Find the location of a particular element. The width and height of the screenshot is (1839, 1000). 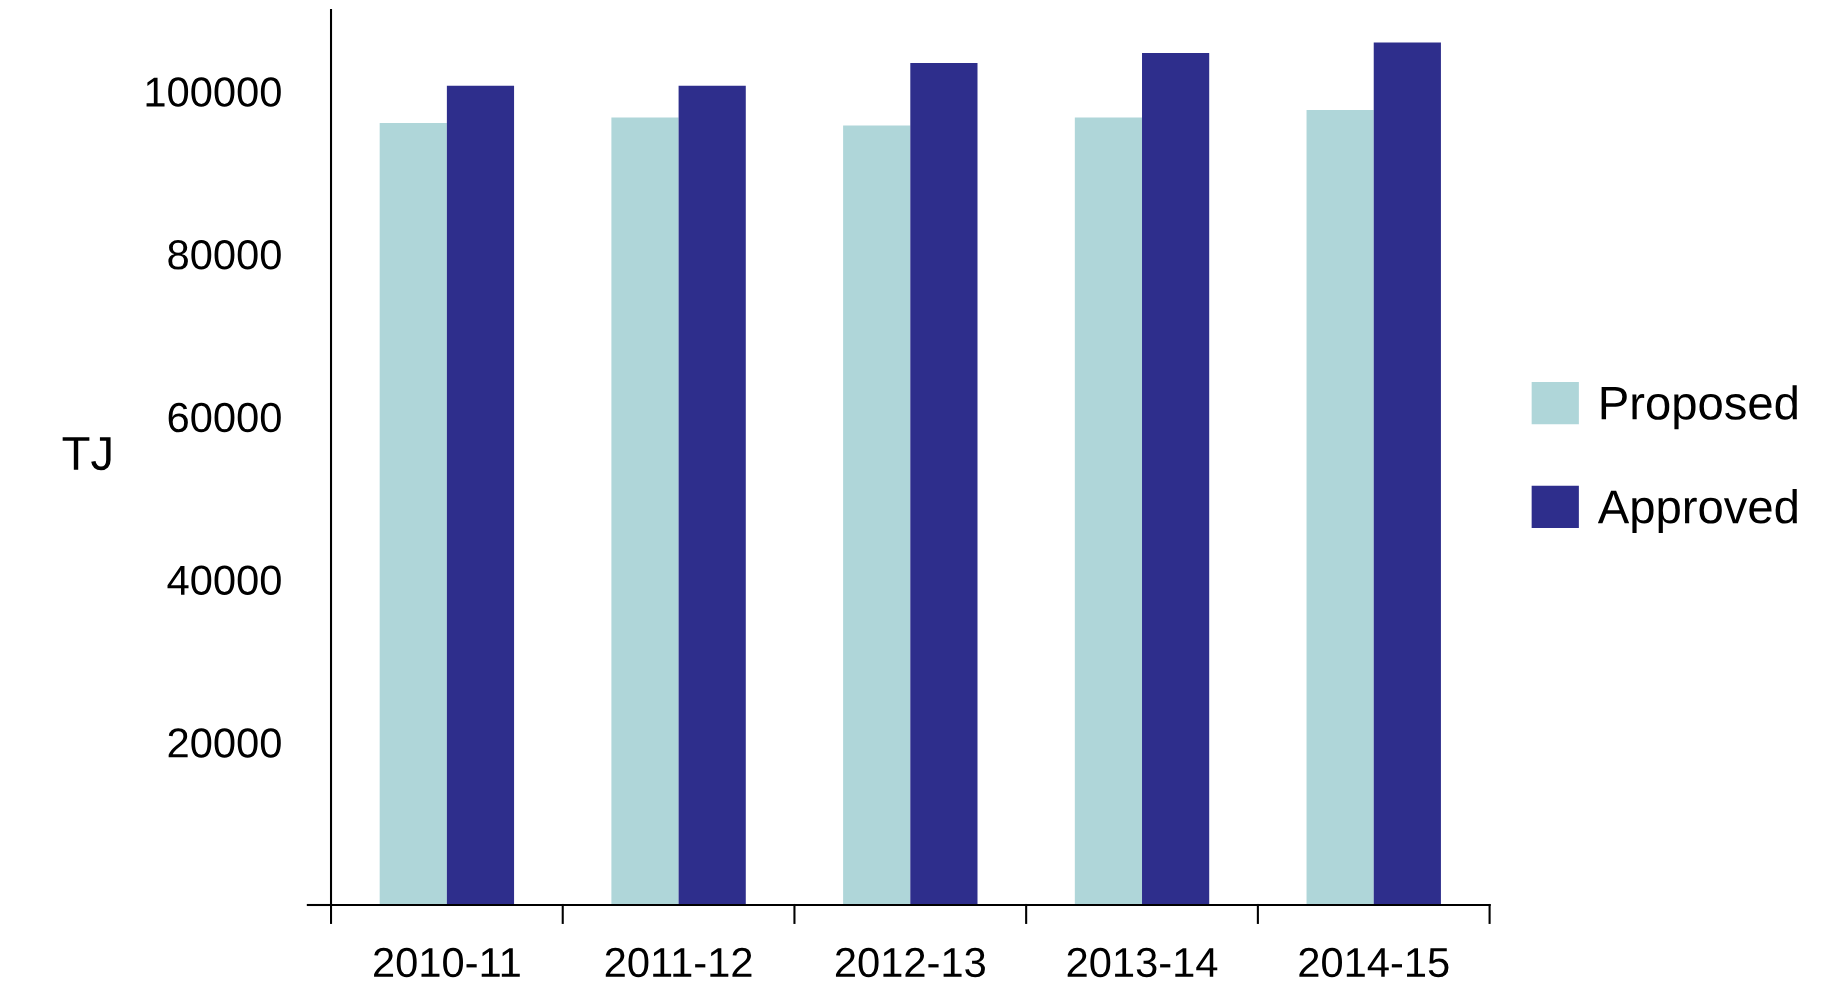

legend-label: Approved is located at coordinates (1697, 510).